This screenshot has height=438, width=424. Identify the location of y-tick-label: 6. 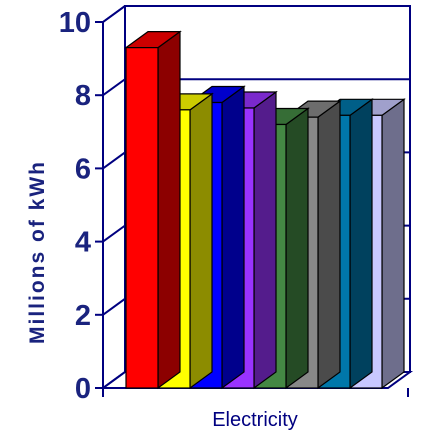
(83, 169).